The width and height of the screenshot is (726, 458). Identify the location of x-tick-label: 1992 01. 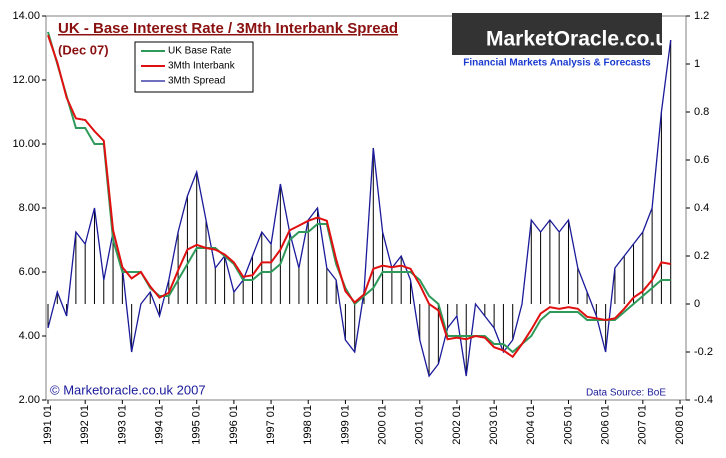
(85, 425).